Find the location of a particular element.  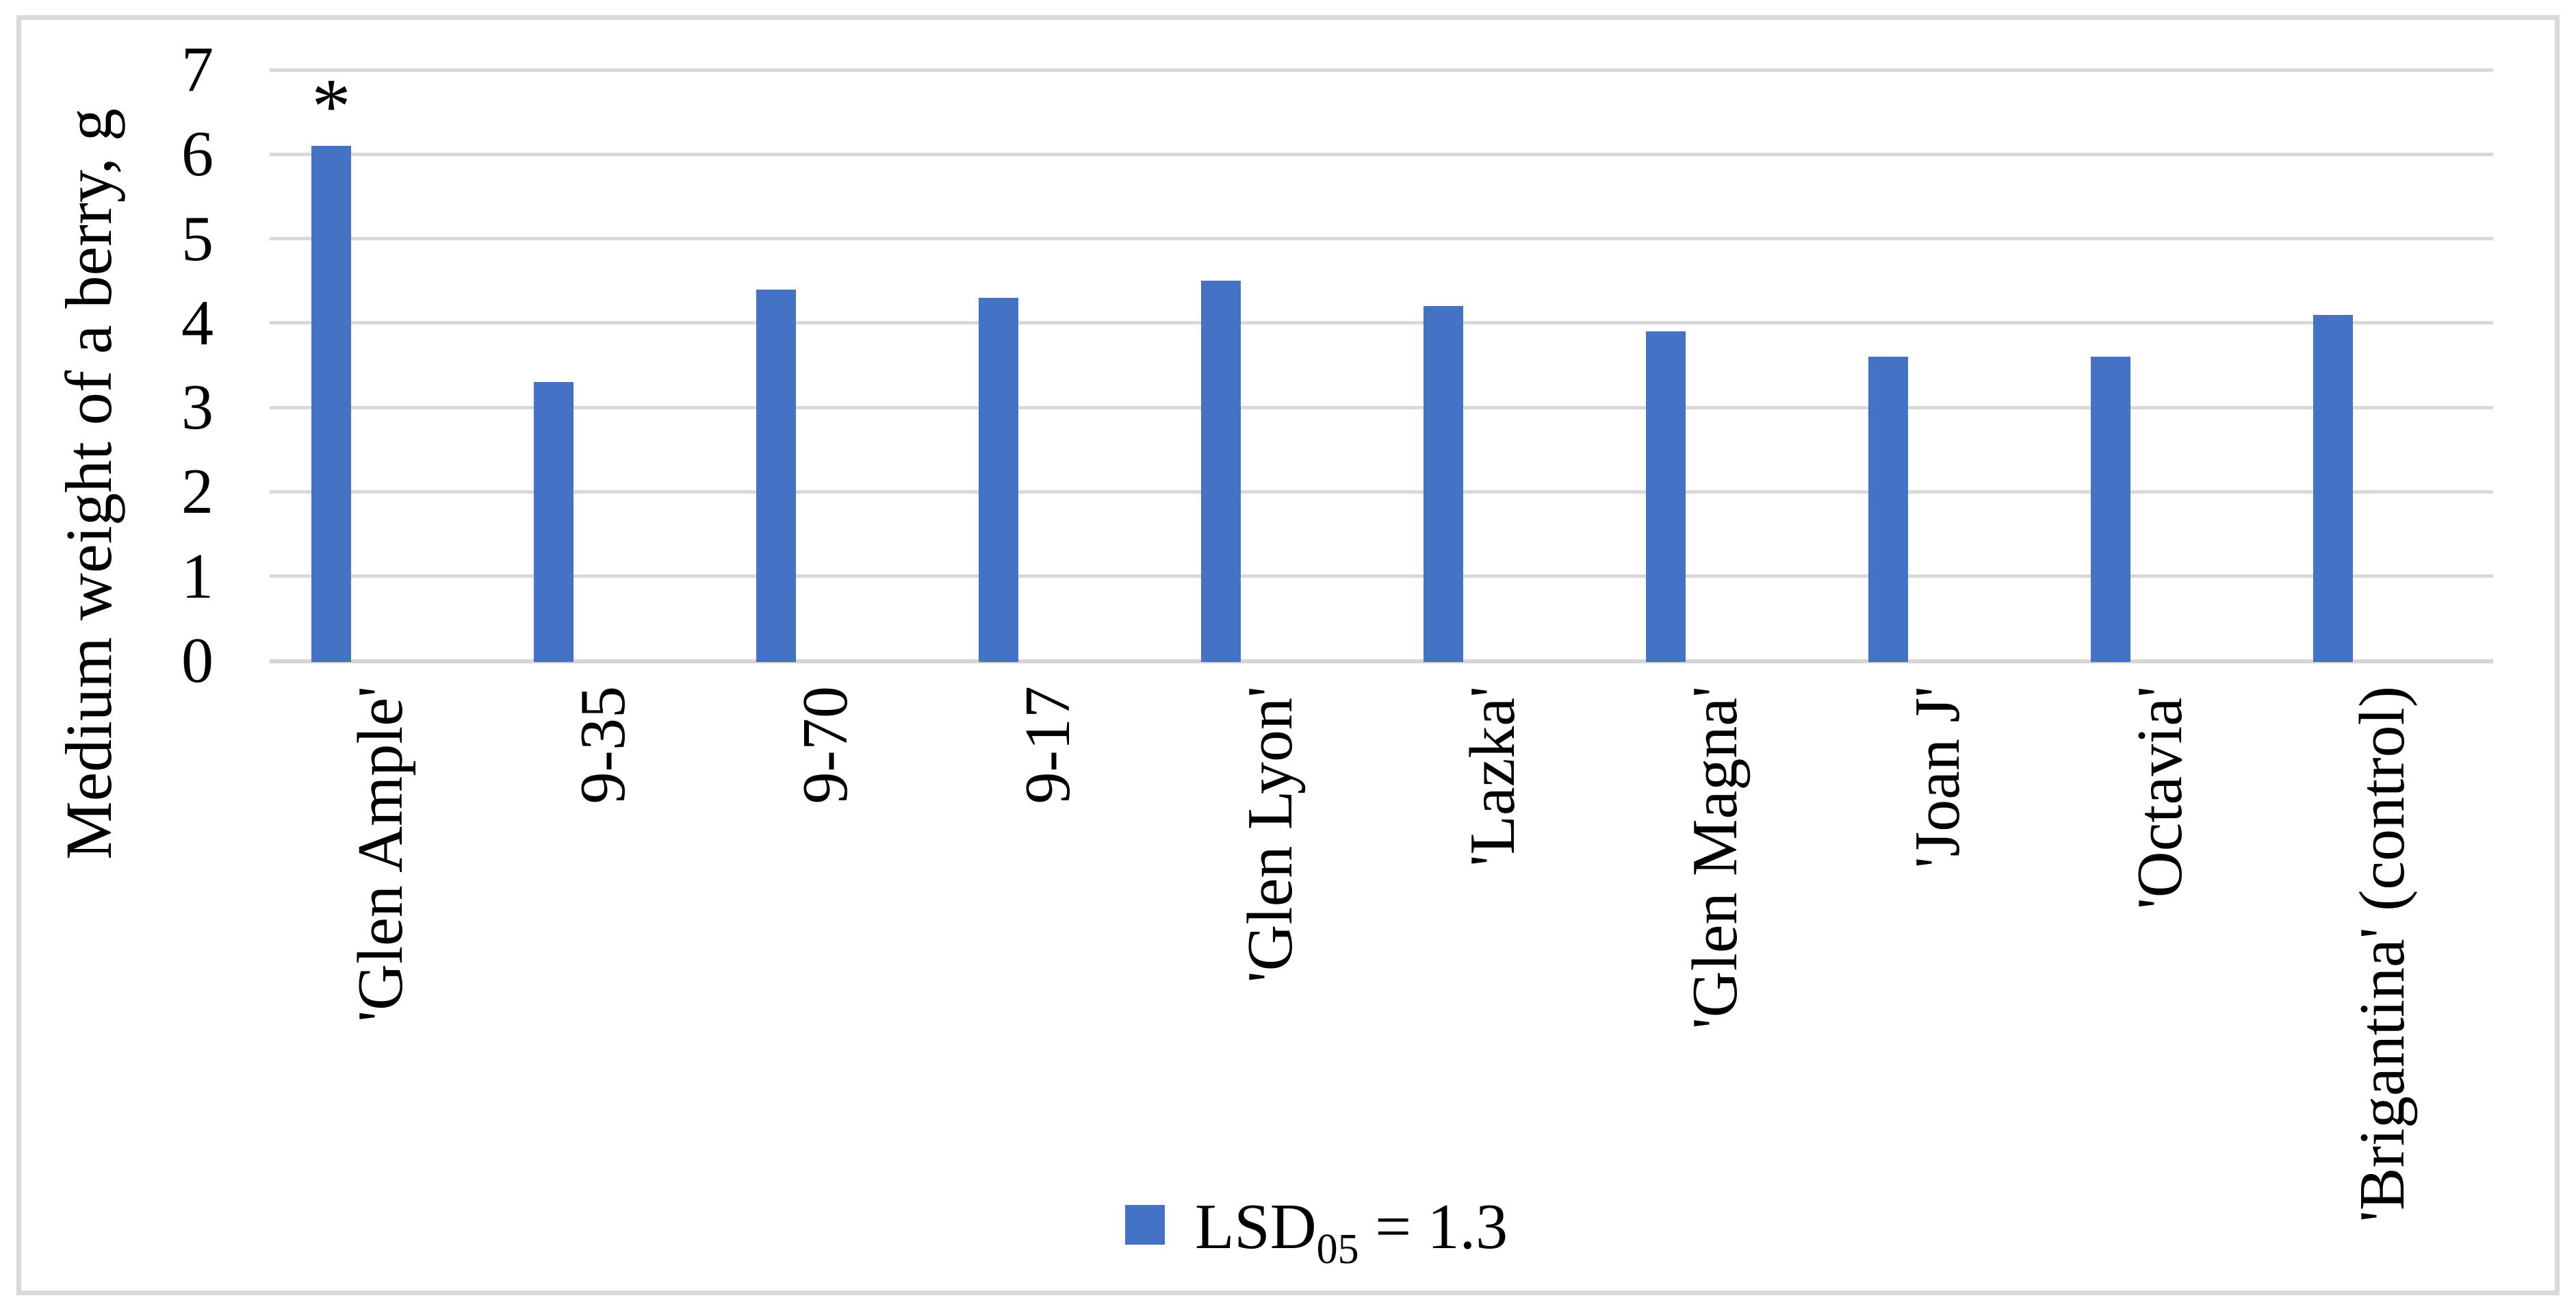

category-label-text: 9-70 is located at coordinates (825, 745).